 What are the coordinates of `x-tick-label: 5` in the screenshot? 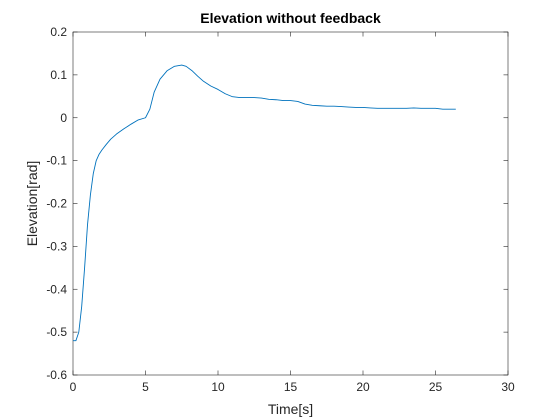 It's located at (145, 387).